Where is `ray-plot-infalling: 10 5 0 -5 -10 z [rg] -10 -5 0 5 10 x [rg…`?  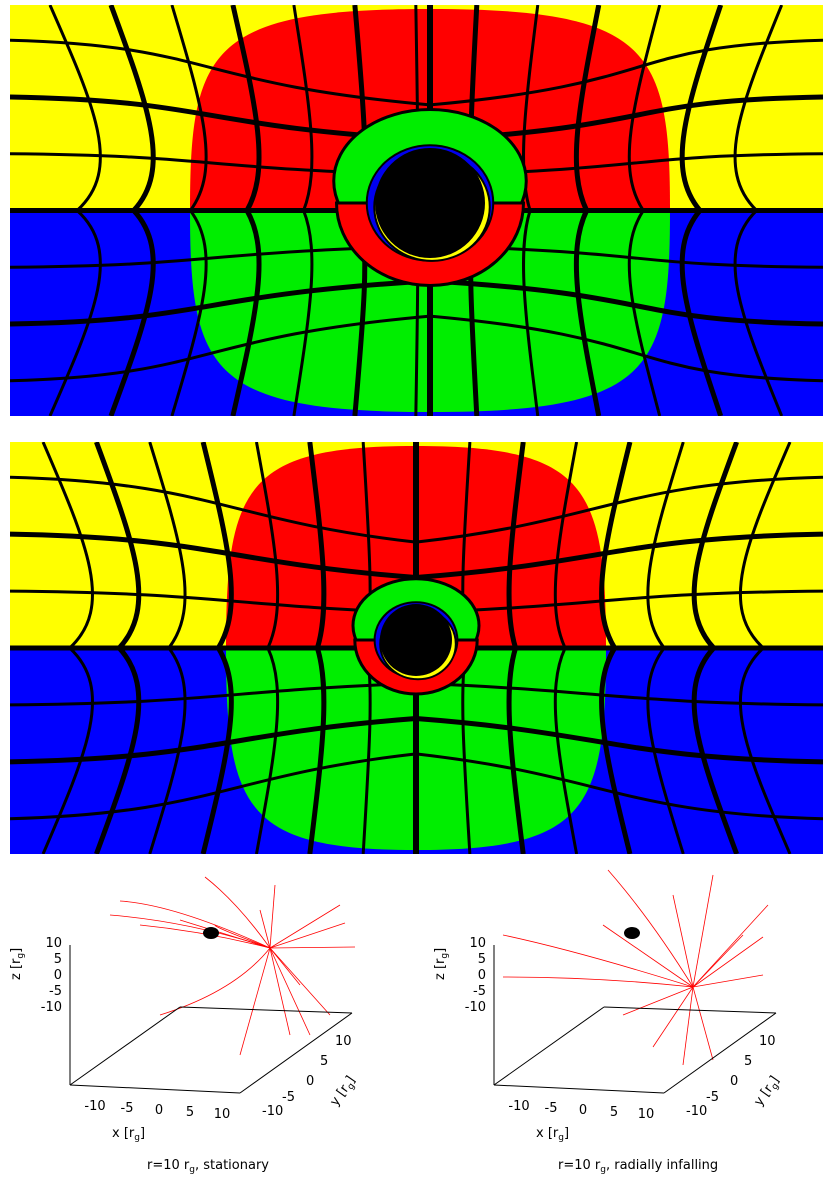 ray-plot-infalling: 10 5 0 -5 -10 z [rg] -10 -5 0 5 10 x [rg… is located at coordinates (619, 1024).